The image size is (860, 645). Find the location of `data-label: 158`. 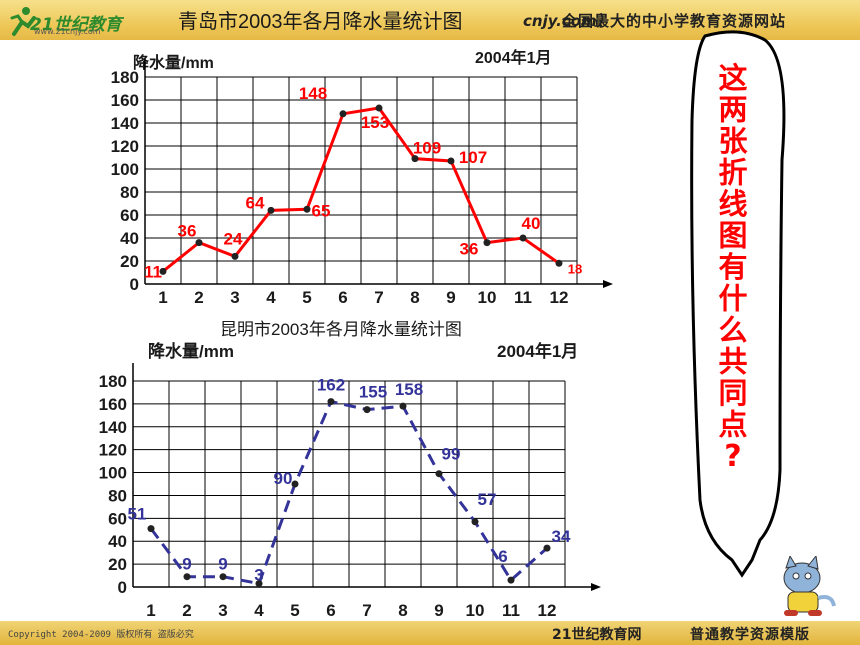

data-label: 158 is located at coordinates (409, 389).